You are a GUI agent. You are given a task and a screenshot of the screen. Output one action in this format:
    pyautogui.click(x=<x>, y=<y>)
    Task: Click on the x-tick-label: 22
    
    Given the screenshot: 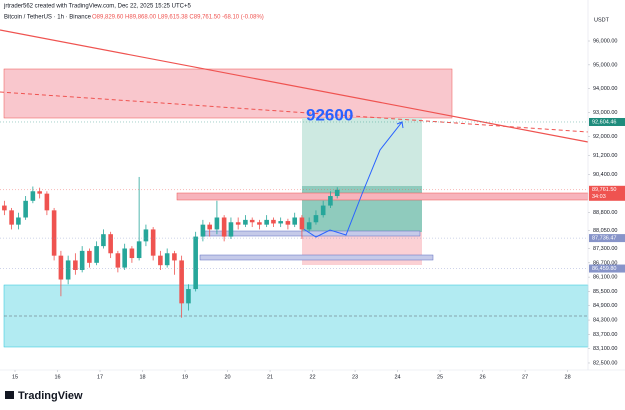 What is the action you would take?
    pyautogui.click(x=312, y=377)
    